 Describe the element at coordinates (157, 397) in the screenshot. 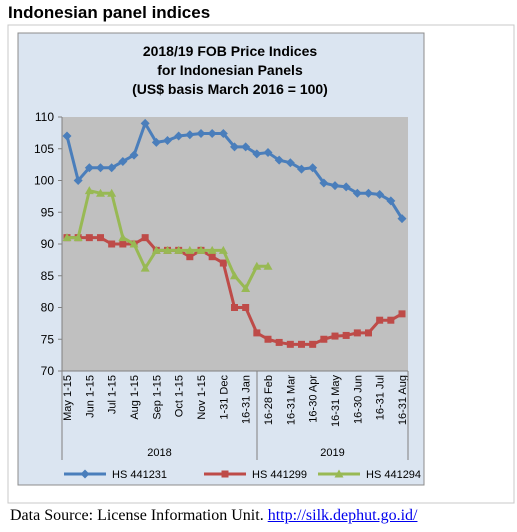

I see `x-tick-label: Sep 1-15` at that location.